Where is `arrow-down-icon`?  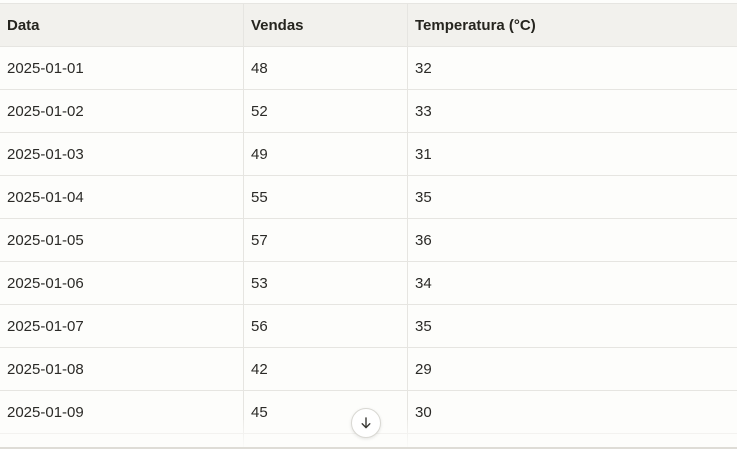 arrow-down-icon is located at coordinates (366, 423).